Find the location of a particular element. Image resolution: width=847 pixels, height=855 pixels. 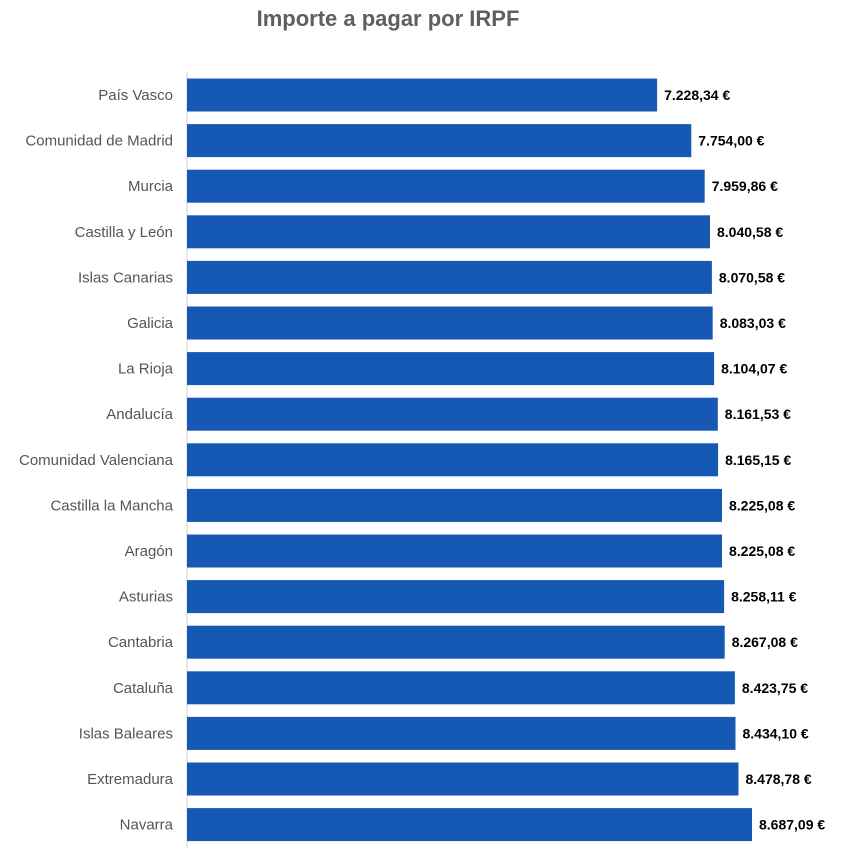

category-label: Comunidad de Madrid is located at coordinates (99, 141).